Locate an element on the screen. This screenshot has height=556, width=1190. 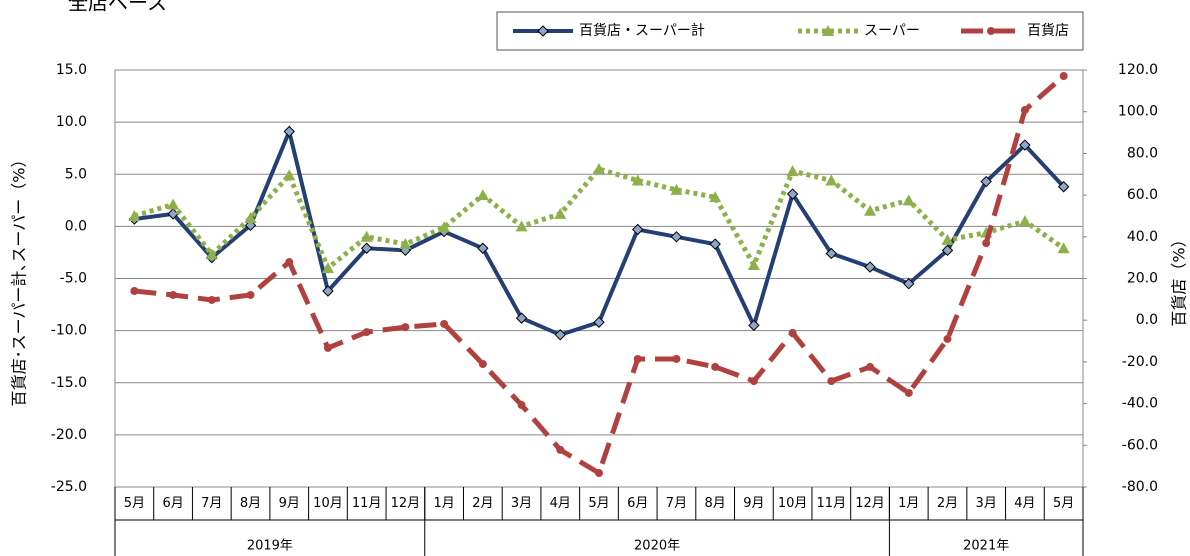
x-tick-label: 10月 is located at coordinates (793, 503).